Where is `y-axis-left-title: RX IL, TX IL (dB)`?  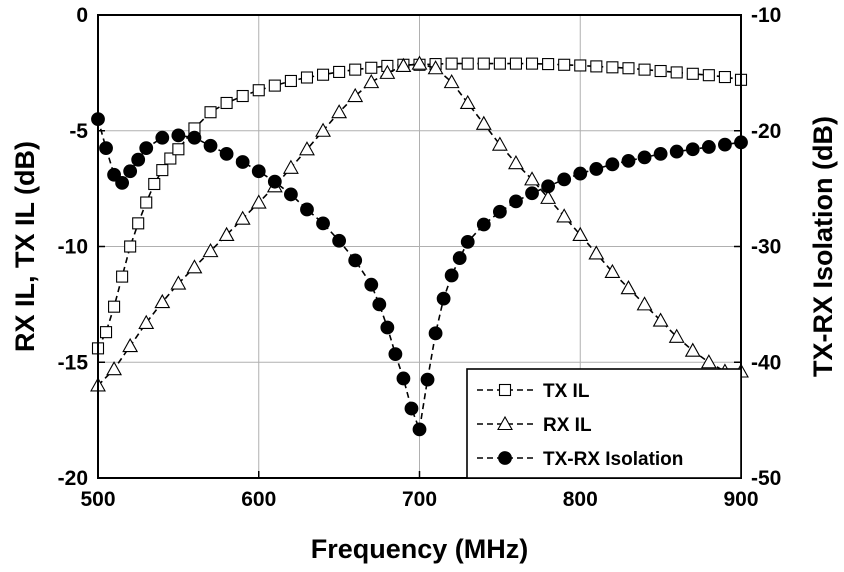 y-axis-left-title: RX IL, TX IL (dB) is located at coordinates (25, 246).